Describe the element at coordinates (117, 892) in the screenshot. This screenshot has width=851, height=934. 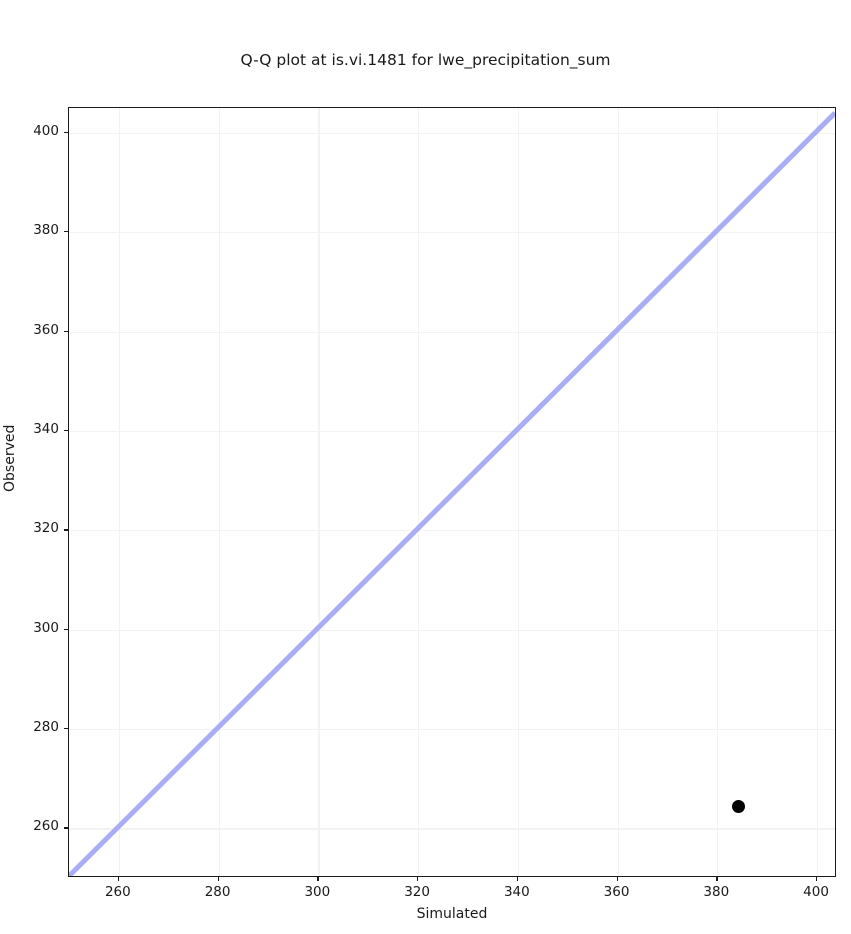
I see `x-tick-label: 260` at that location.